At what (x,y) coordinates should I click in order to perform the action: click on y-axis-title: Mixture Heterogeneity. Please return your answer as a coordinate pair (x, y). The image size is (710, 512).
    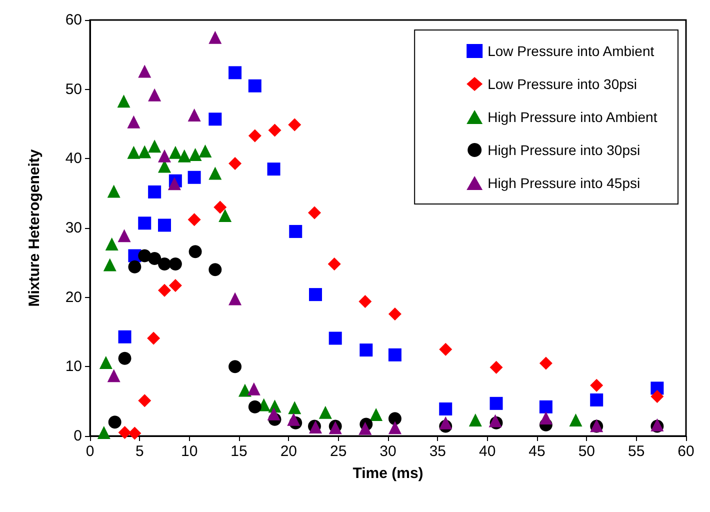
    Looking at the image, I should click on (34, 227).